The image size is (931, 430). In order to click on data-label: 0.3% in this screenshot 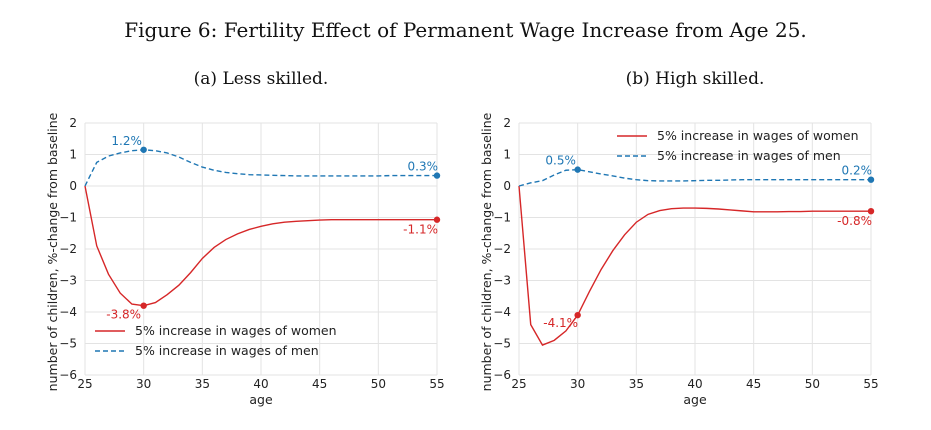, I will do `click(423, 167)`.